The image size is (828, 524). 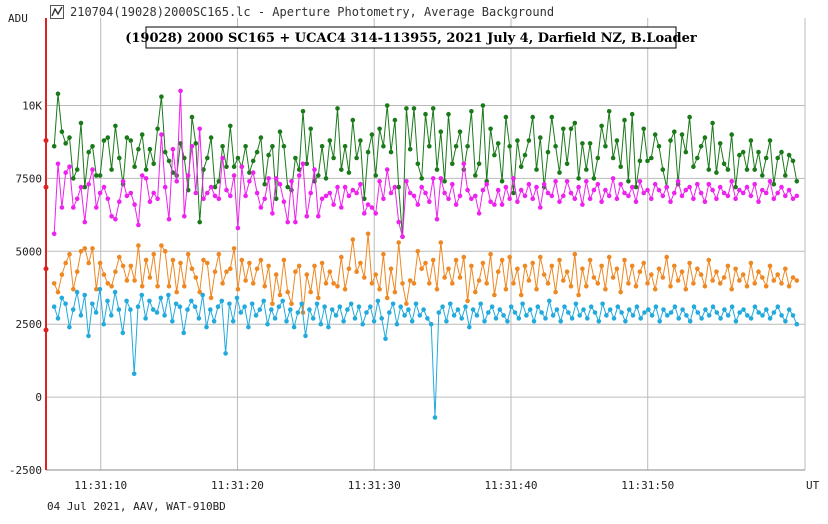 I want to click on axis-marker, so click(x=46, y=330).